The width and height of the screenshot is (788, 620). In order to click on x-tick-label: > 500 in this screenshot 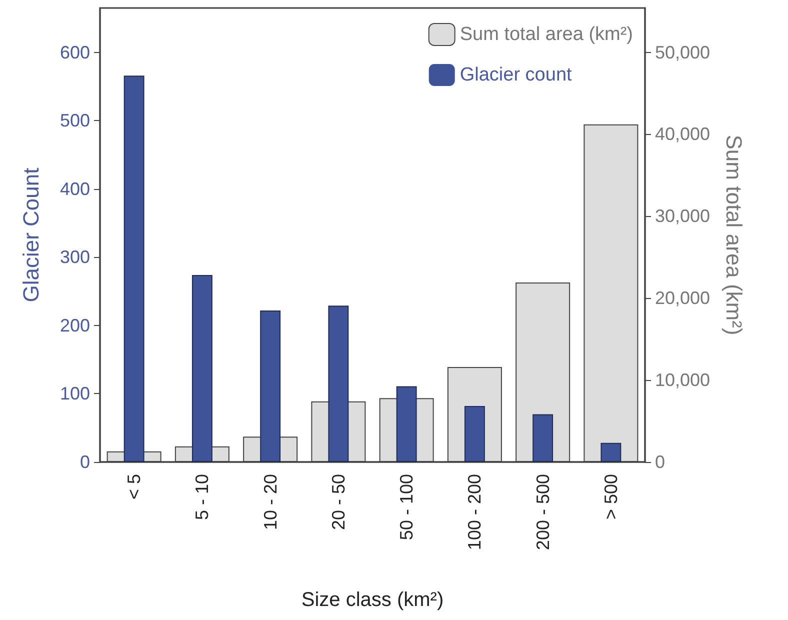, I will do `click(610, 497)`.